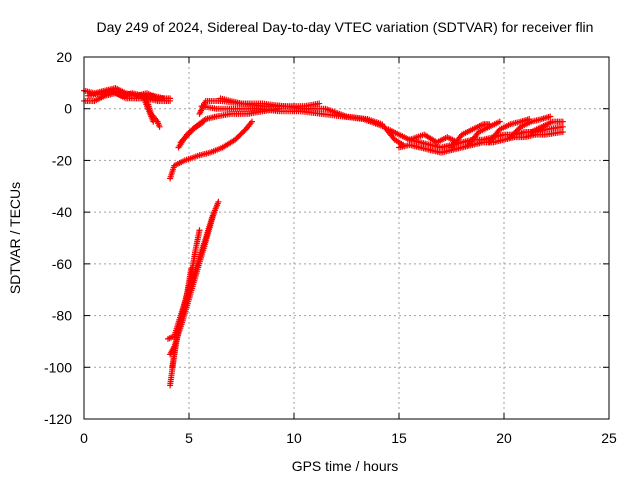 The image size is (640, 480). Describe the element at coordinates (294, 438) in the screenshot. I see `x-tick-label: 10` at that location.